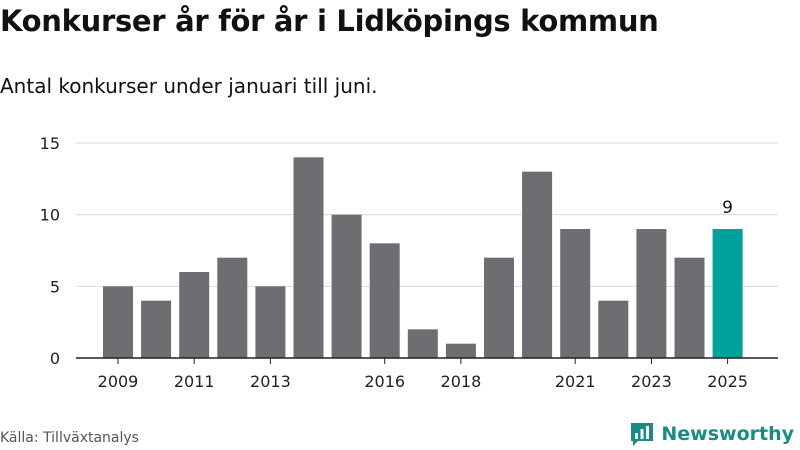 Image resolution: width=800 pixels, height=450 pixels. I want to click on data-label: 9, so click(727, 208).